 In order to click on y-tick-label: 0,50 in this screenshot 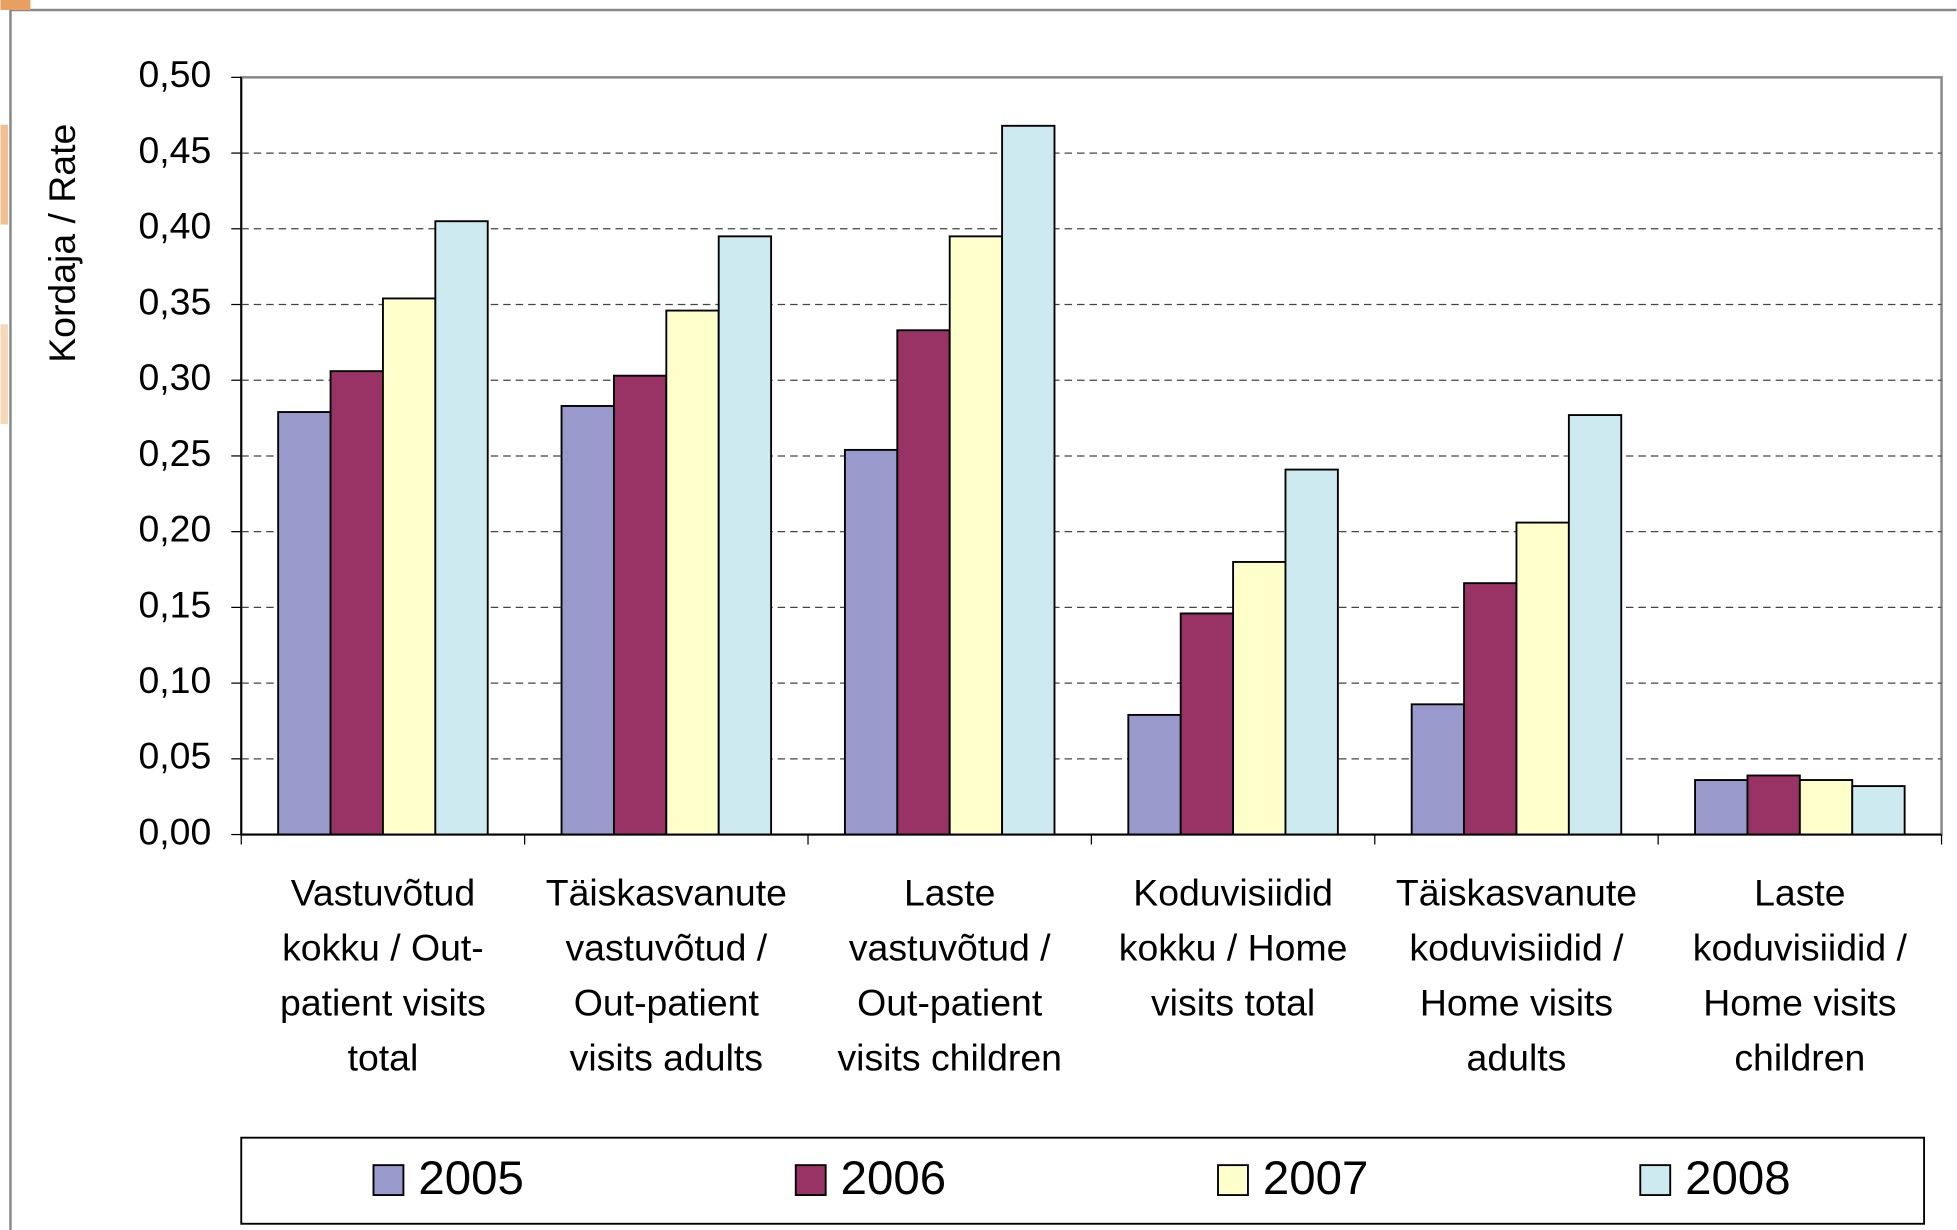, I will do `click(174, 74)`.